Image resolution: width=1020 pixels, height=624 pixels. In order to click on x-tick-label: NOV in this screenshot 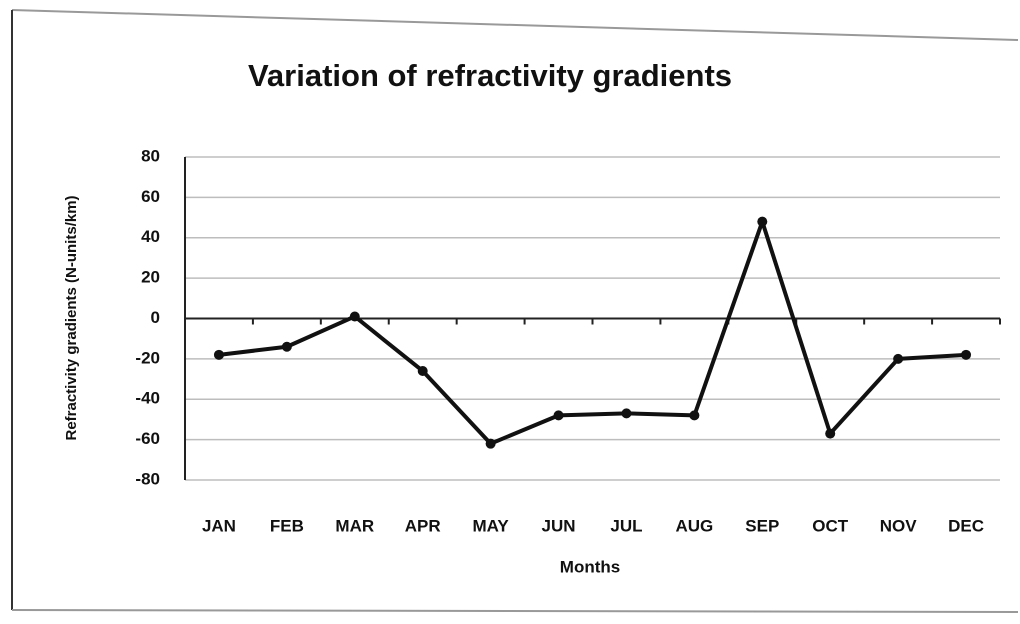, I will do `click(899, 525)`.